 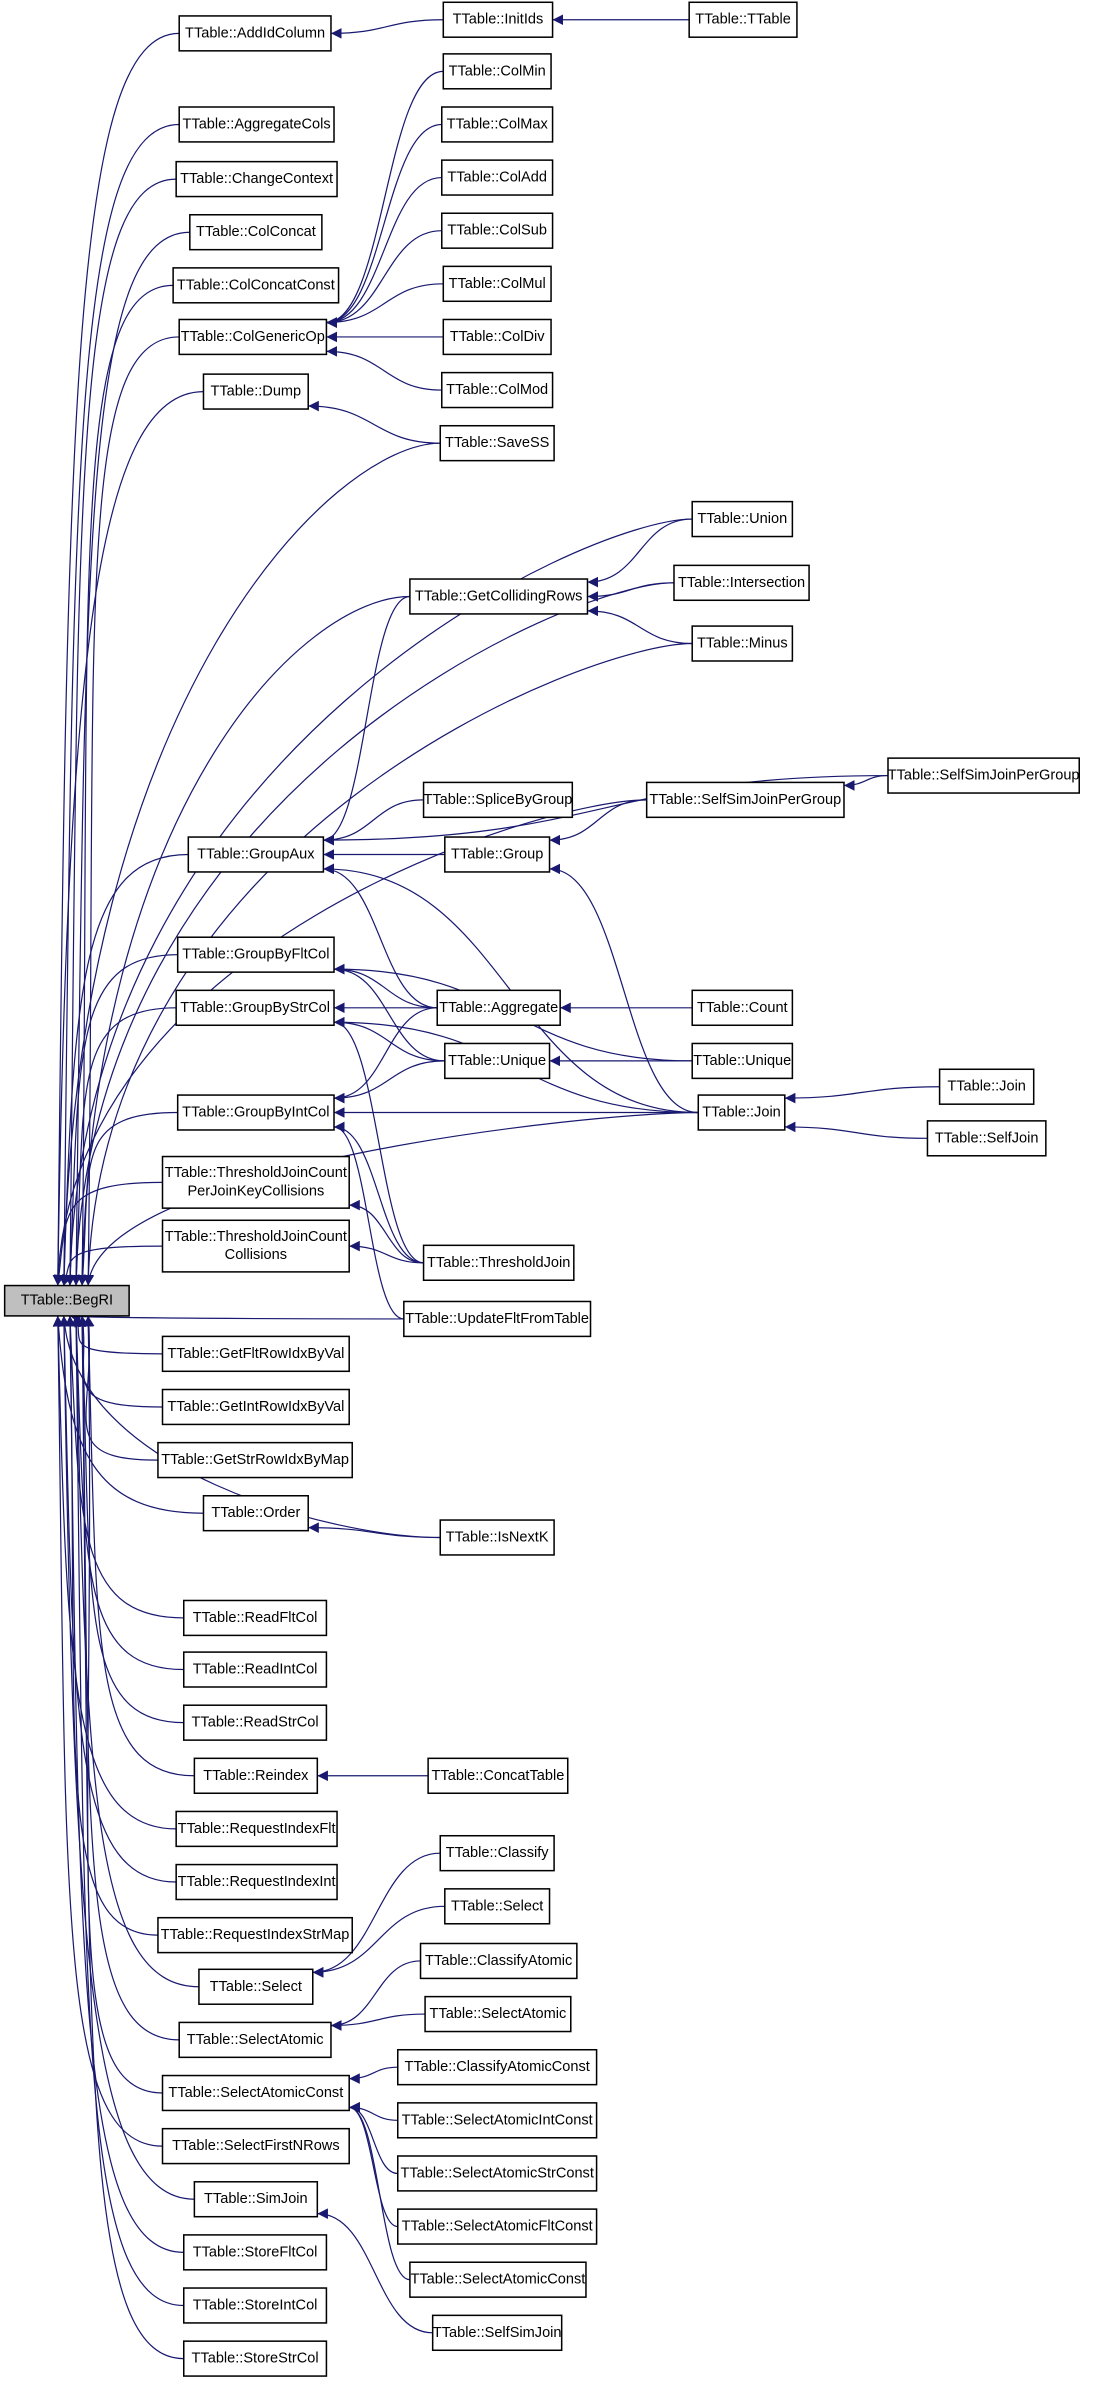 What do you see at coordinates (128, 1414) in the screenshot?
I see `edge-order-to-beg-ri` at bounding box center [128, 1414].